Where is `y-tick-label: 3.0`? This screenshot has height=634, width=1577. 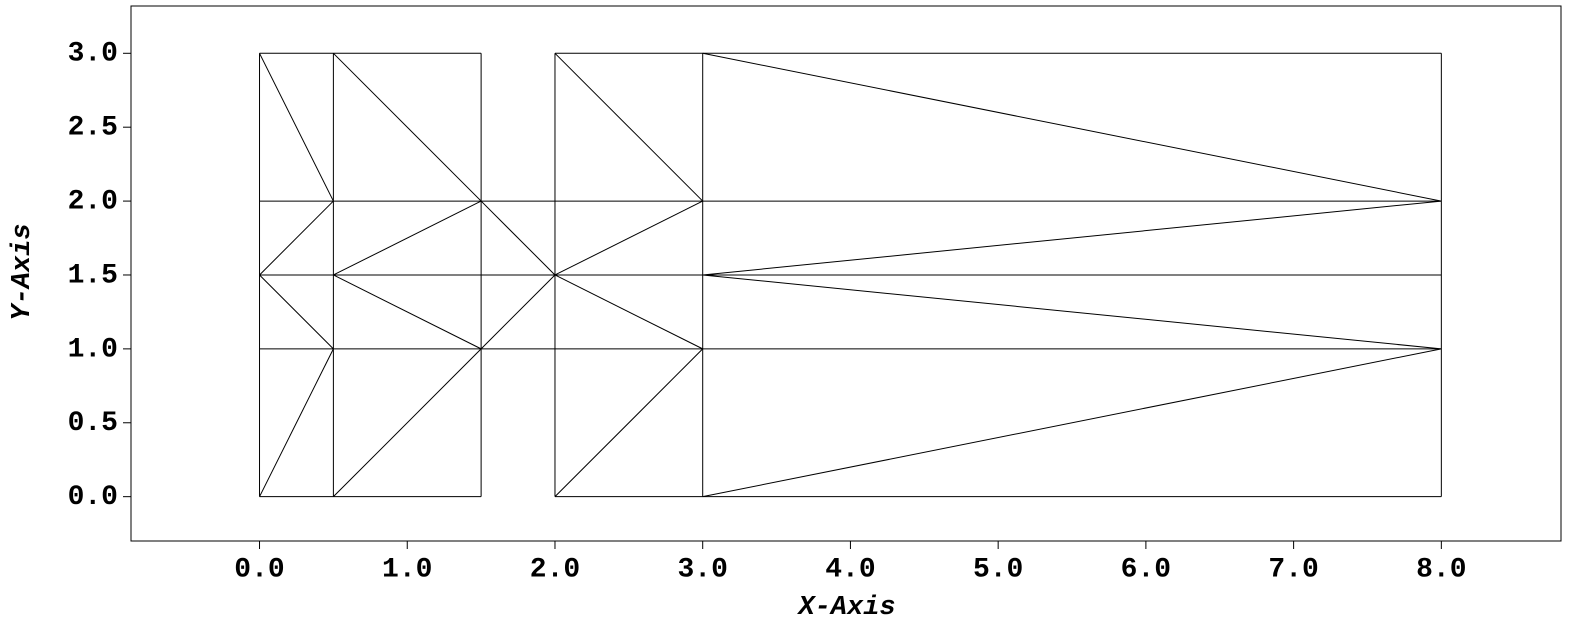 y-tick-label: 3.0 is located at coordinates (93, 54).